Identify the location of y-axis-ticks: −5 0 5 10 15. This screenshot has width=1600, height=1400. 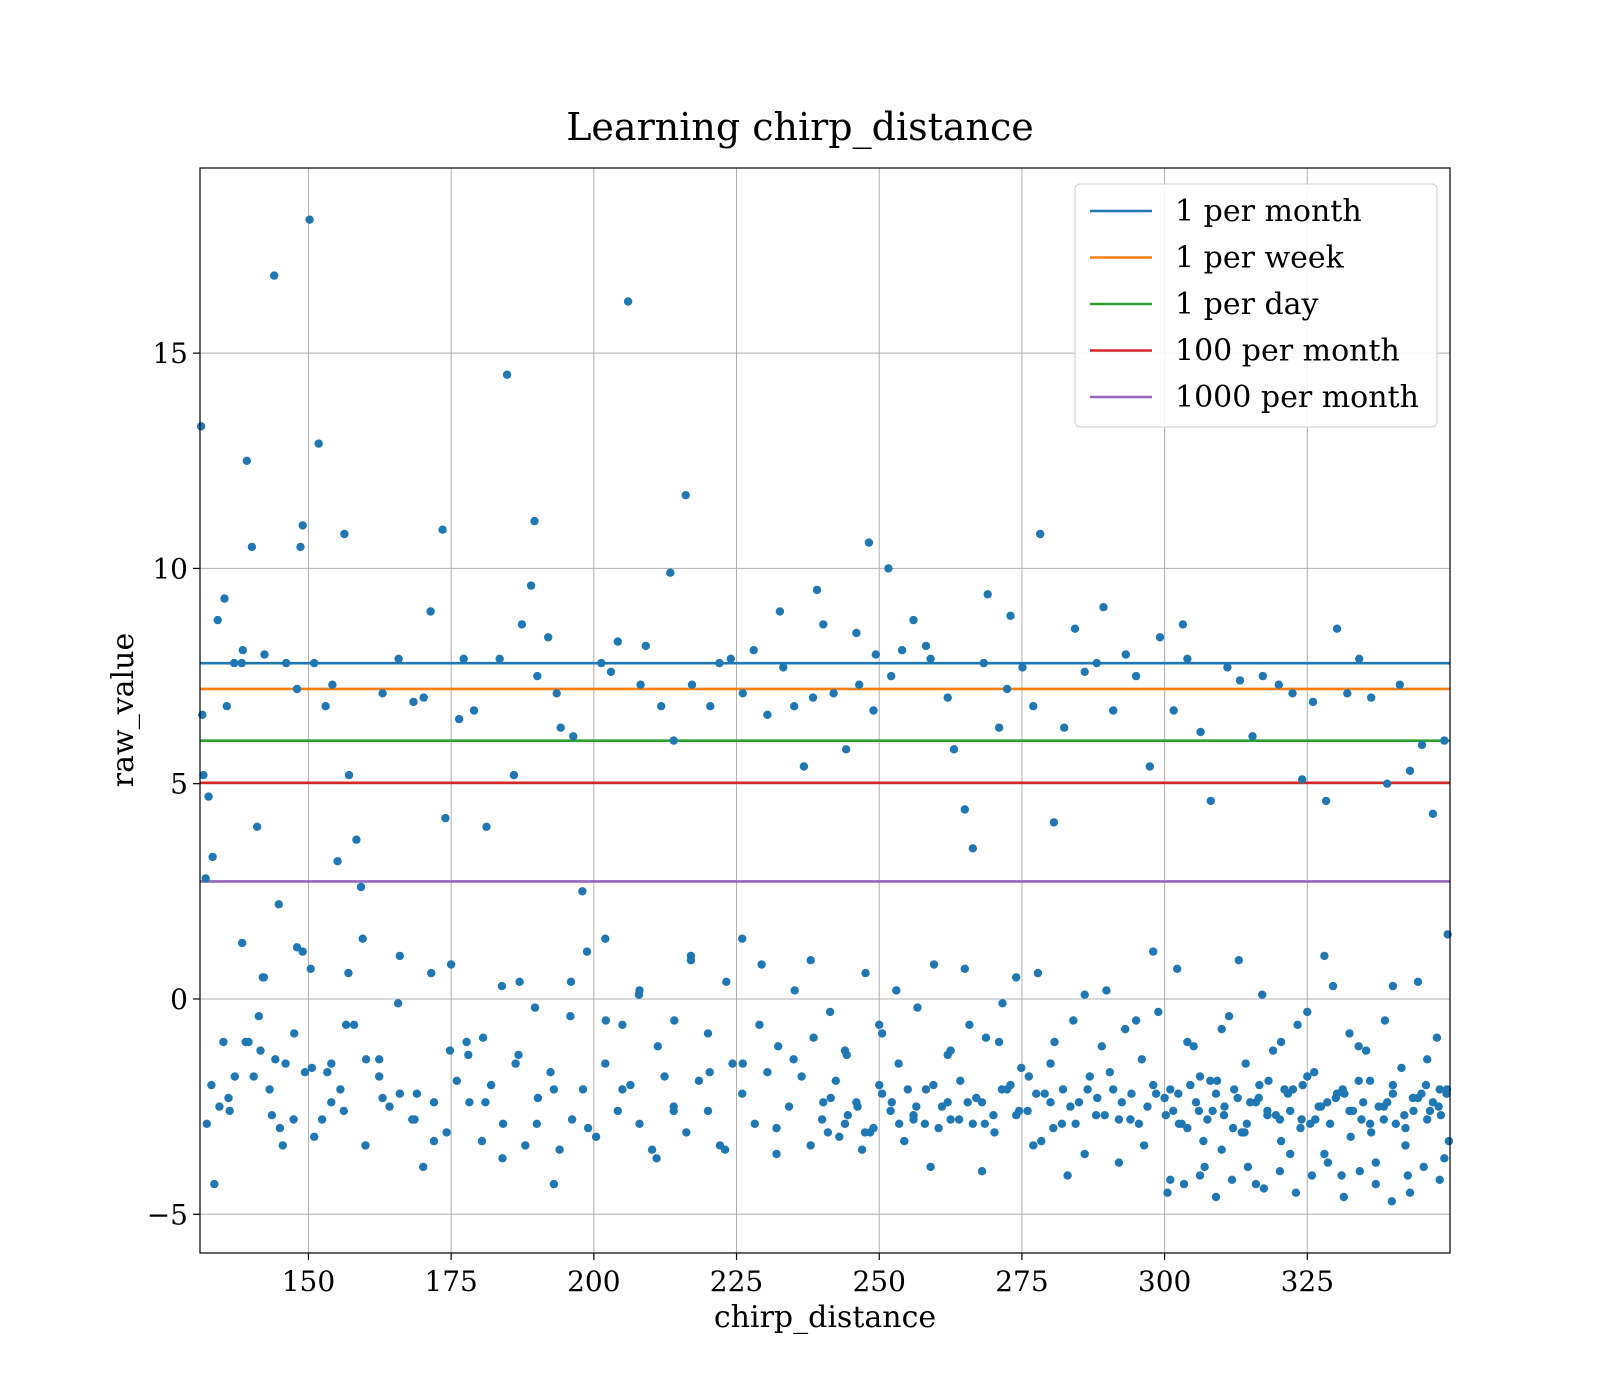
(173, 784).